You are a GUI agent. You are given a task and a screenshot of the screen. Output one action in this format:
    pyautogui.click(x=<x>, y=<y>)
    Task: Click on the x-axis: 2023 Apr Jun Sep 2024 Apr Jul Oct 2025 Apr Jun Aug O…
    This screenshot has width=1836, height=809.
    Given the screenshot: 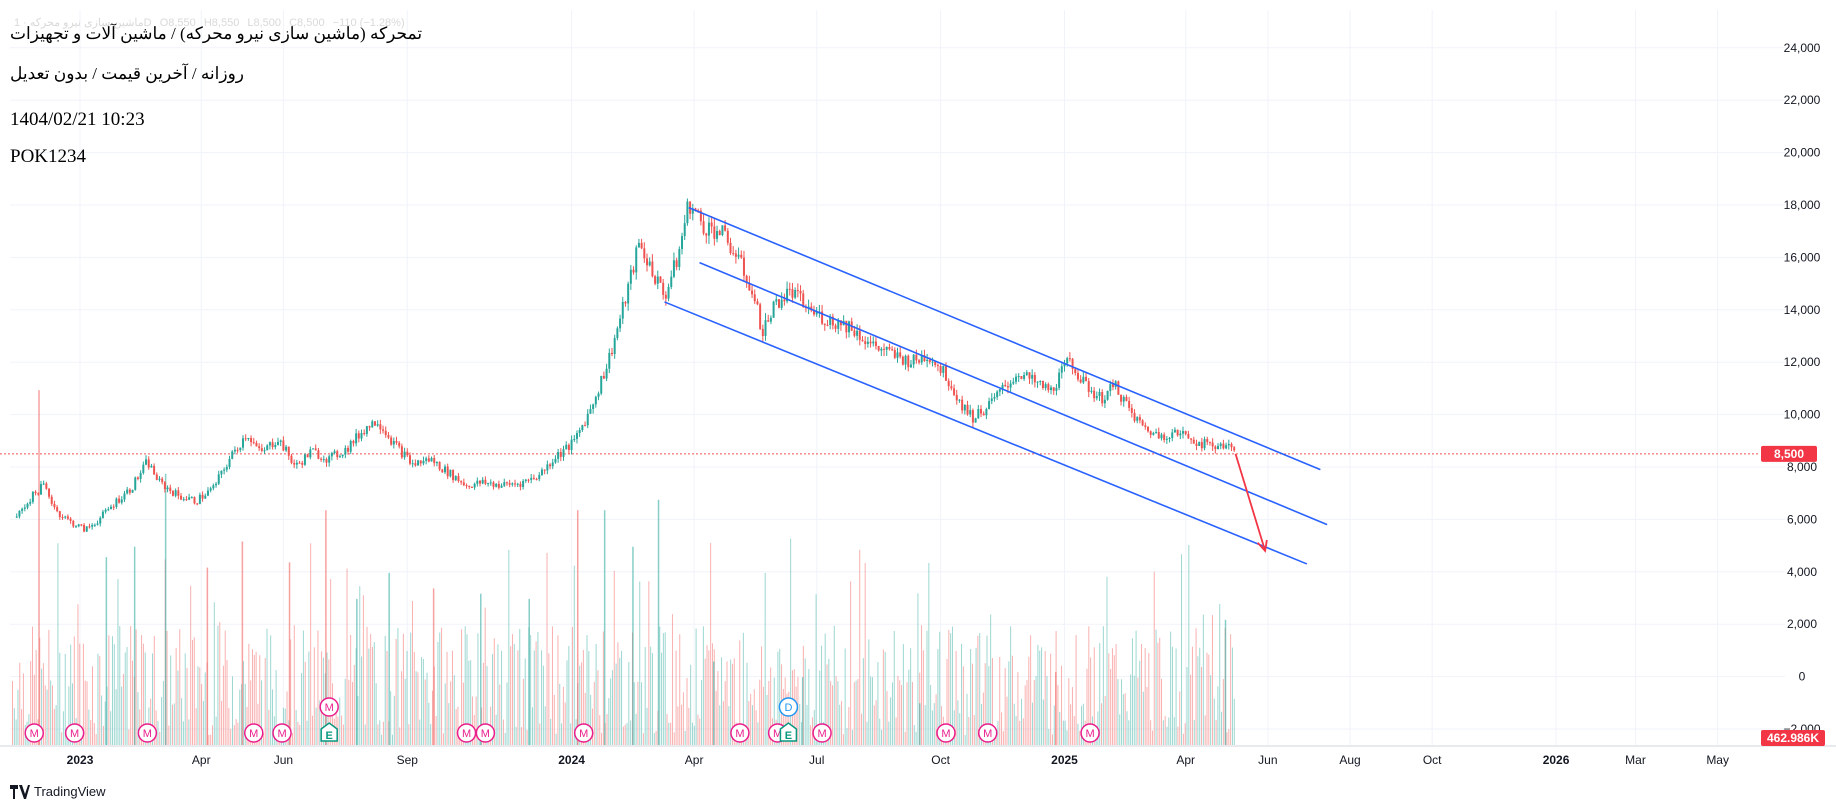 What is the action you would take?
    pyautogui.click(x=918, y=756)
    